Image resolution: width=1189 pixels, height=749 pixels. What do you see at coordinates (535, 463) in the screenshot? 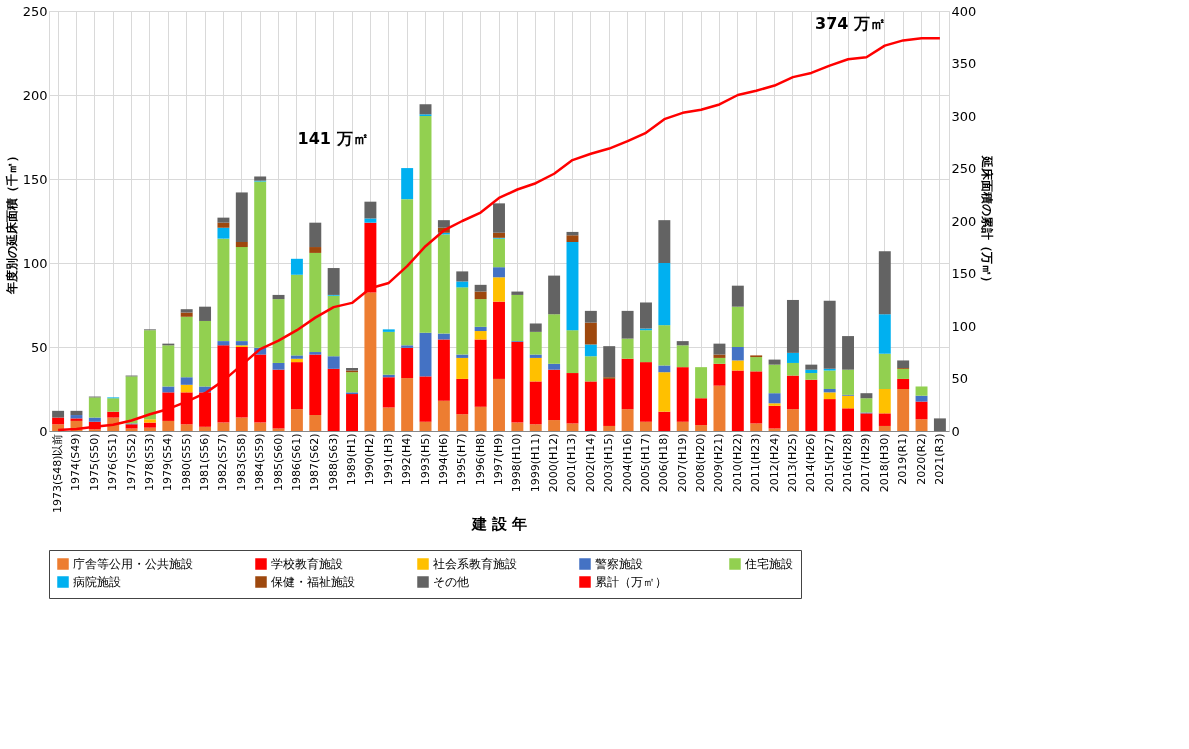
I see `x-tick-label: 1999(H11)` at bounding box center [535, 463].